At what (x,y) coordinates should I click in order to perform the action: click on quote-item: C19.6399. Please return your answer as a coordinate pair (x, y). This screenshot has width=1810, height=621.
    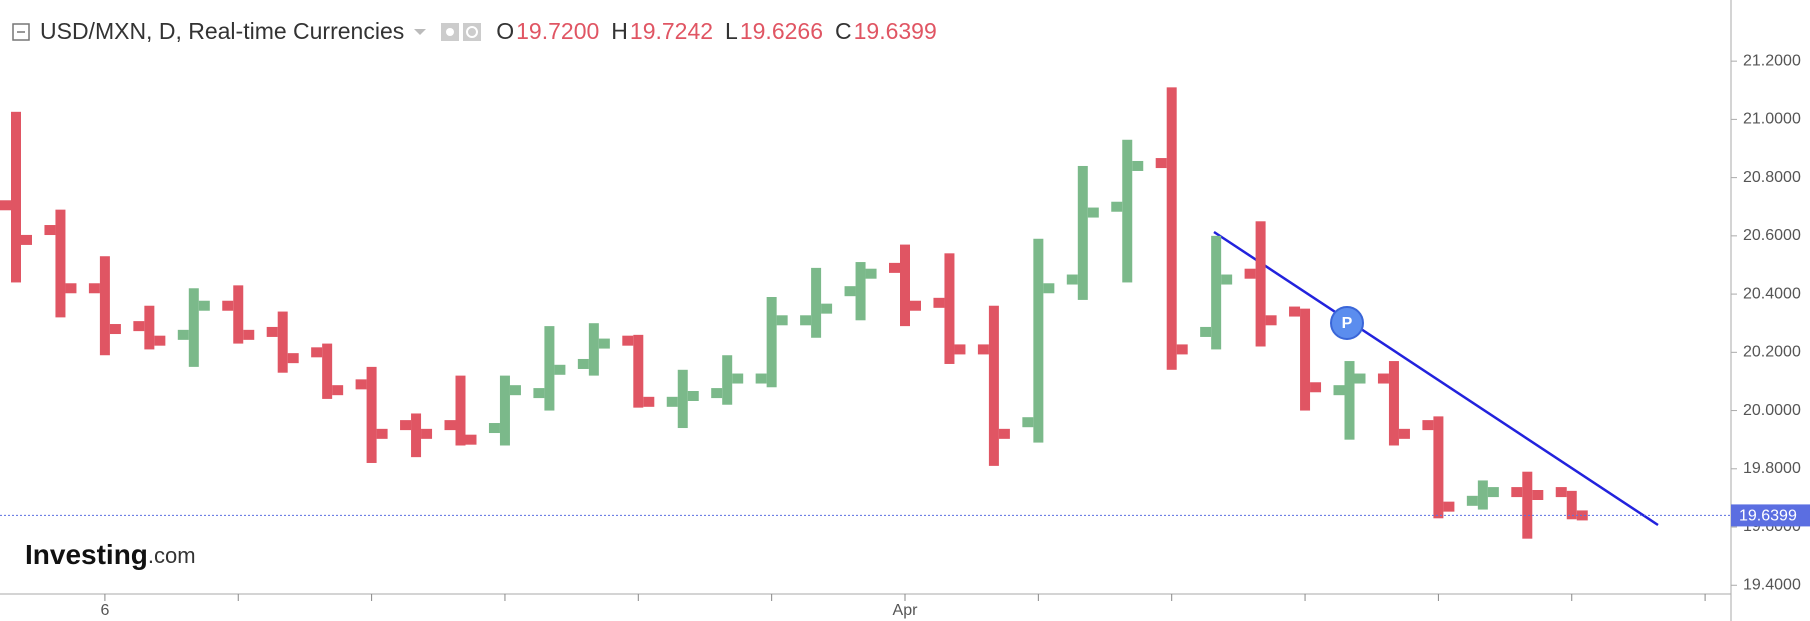
    Looking at the image, I should click on (886, 31).